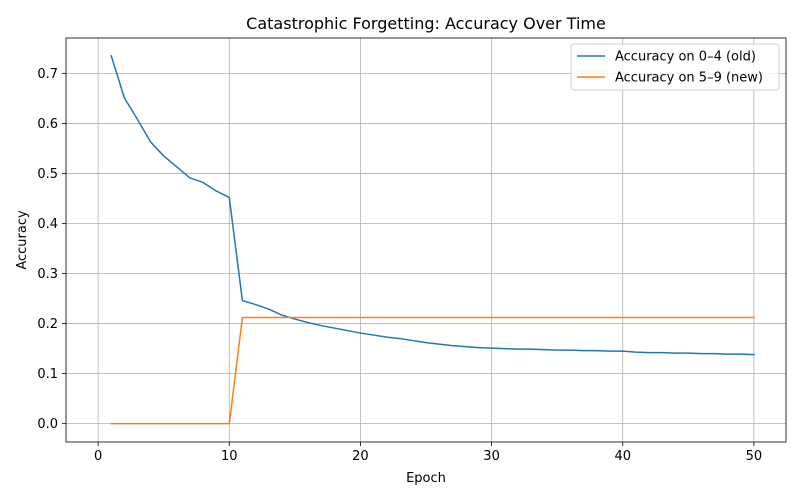 The width and height of the screenshot is (800, 504). Describe the element at coordinates (47, 424) in the screenshot. I see `y-tick-label: 0.0` at that location.